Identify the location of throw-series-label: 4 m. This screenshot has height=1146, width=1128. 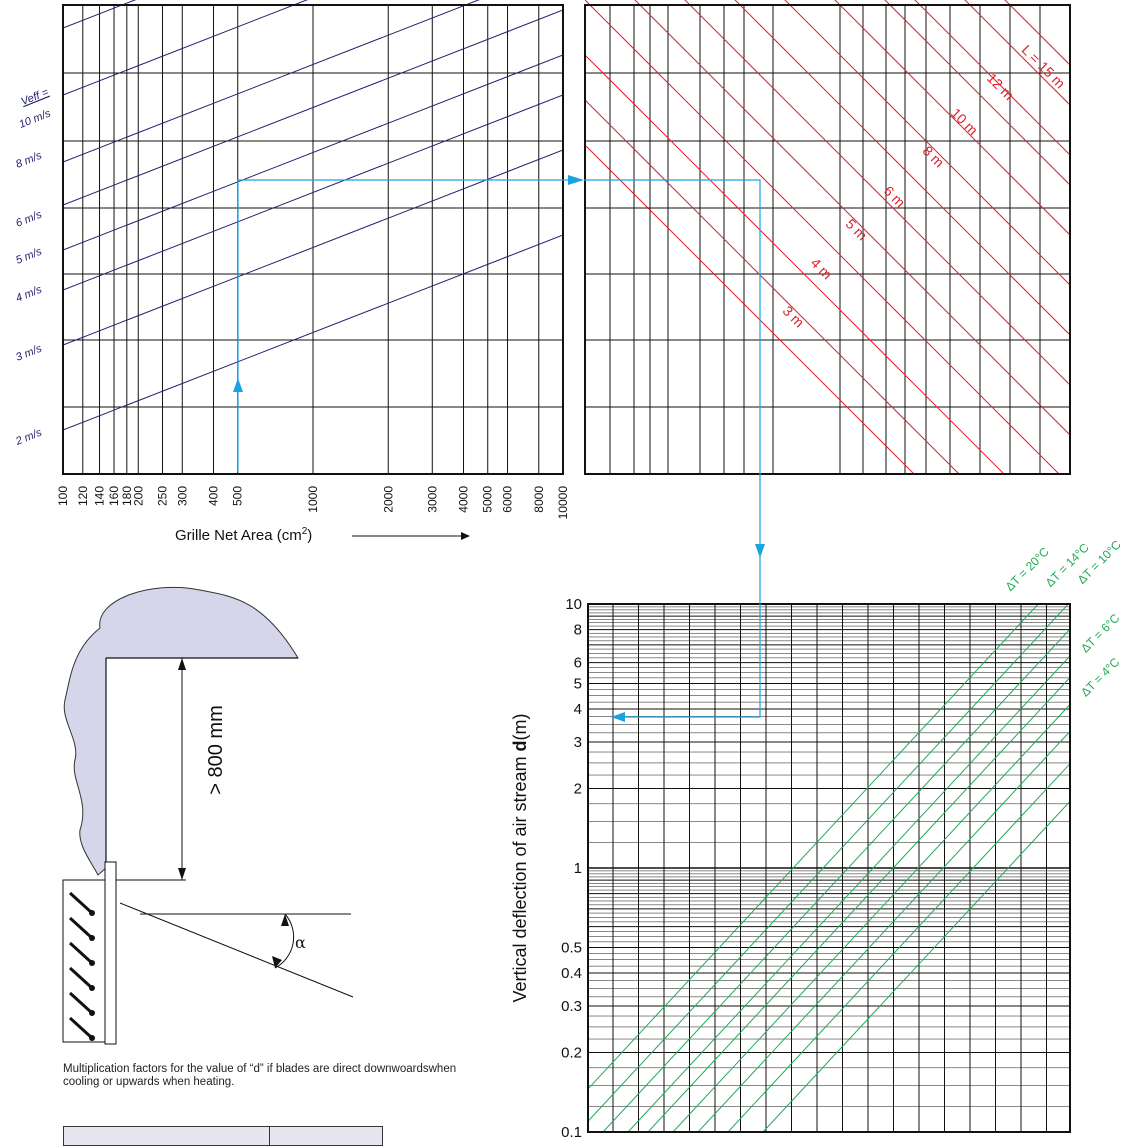
(822, 269).